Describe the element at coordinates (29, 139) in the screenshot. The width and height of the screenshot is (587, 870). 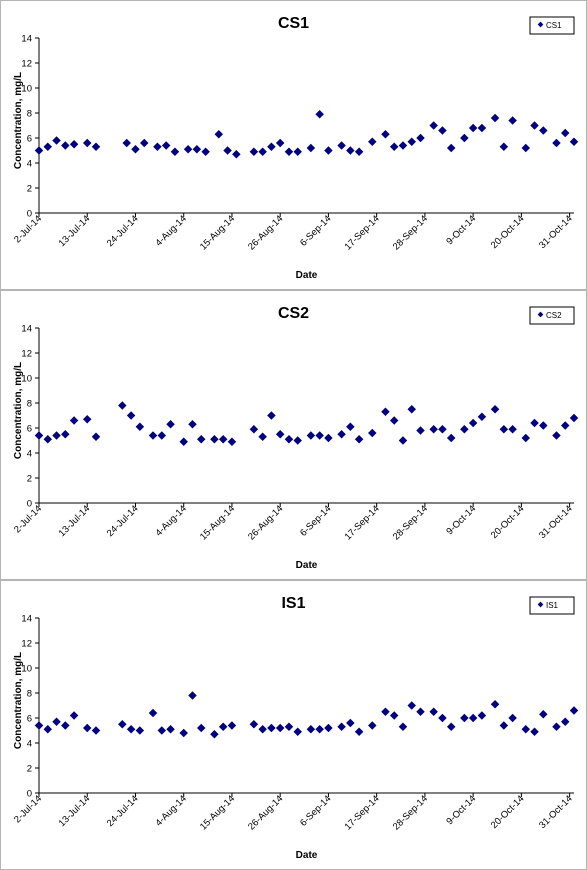
I see `y-tick-label: 6` at that location.